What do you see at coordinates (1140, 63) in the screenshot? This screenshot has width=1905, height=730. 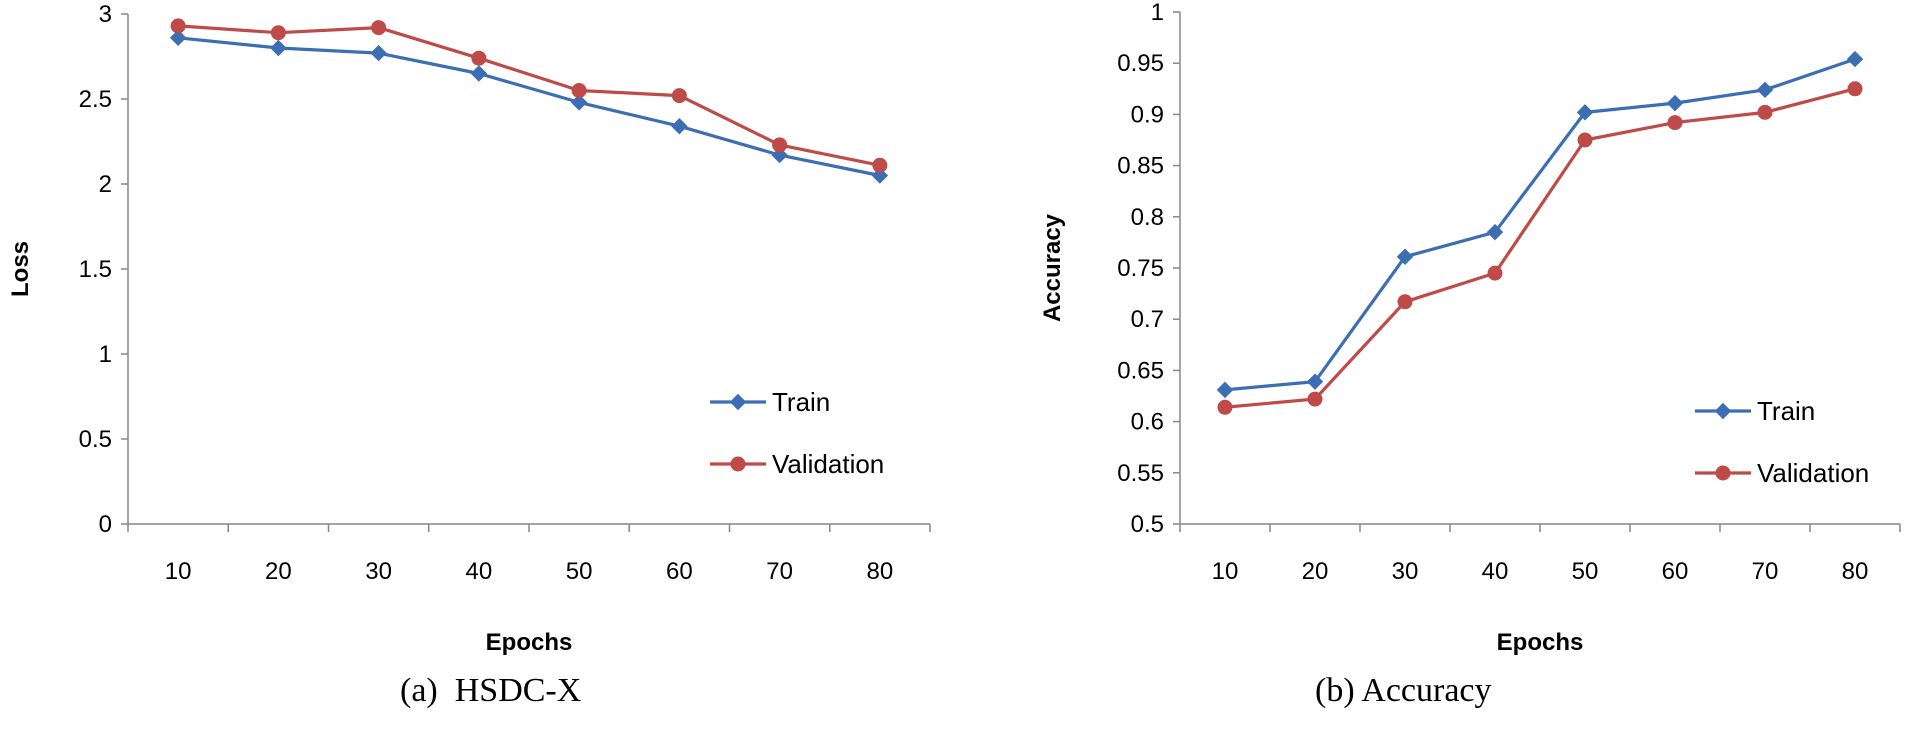 I see `y-tick-label: 0.95` at bounding box center [1140, 63].